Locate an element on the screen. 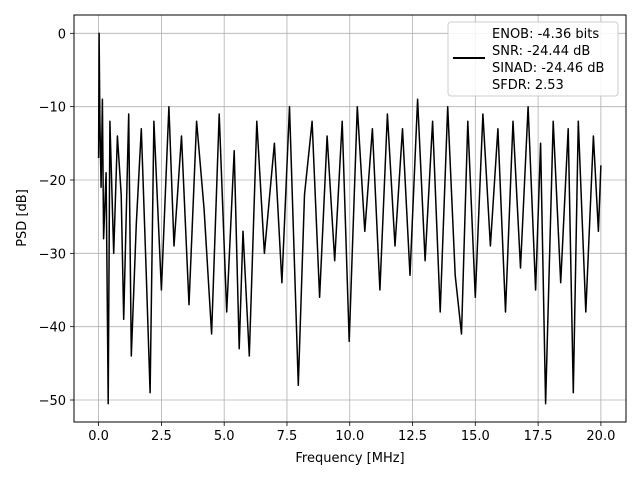 This screenshot has width=640, height=480. x-tick-label: 15.0 is located at coordinates (475, 436).